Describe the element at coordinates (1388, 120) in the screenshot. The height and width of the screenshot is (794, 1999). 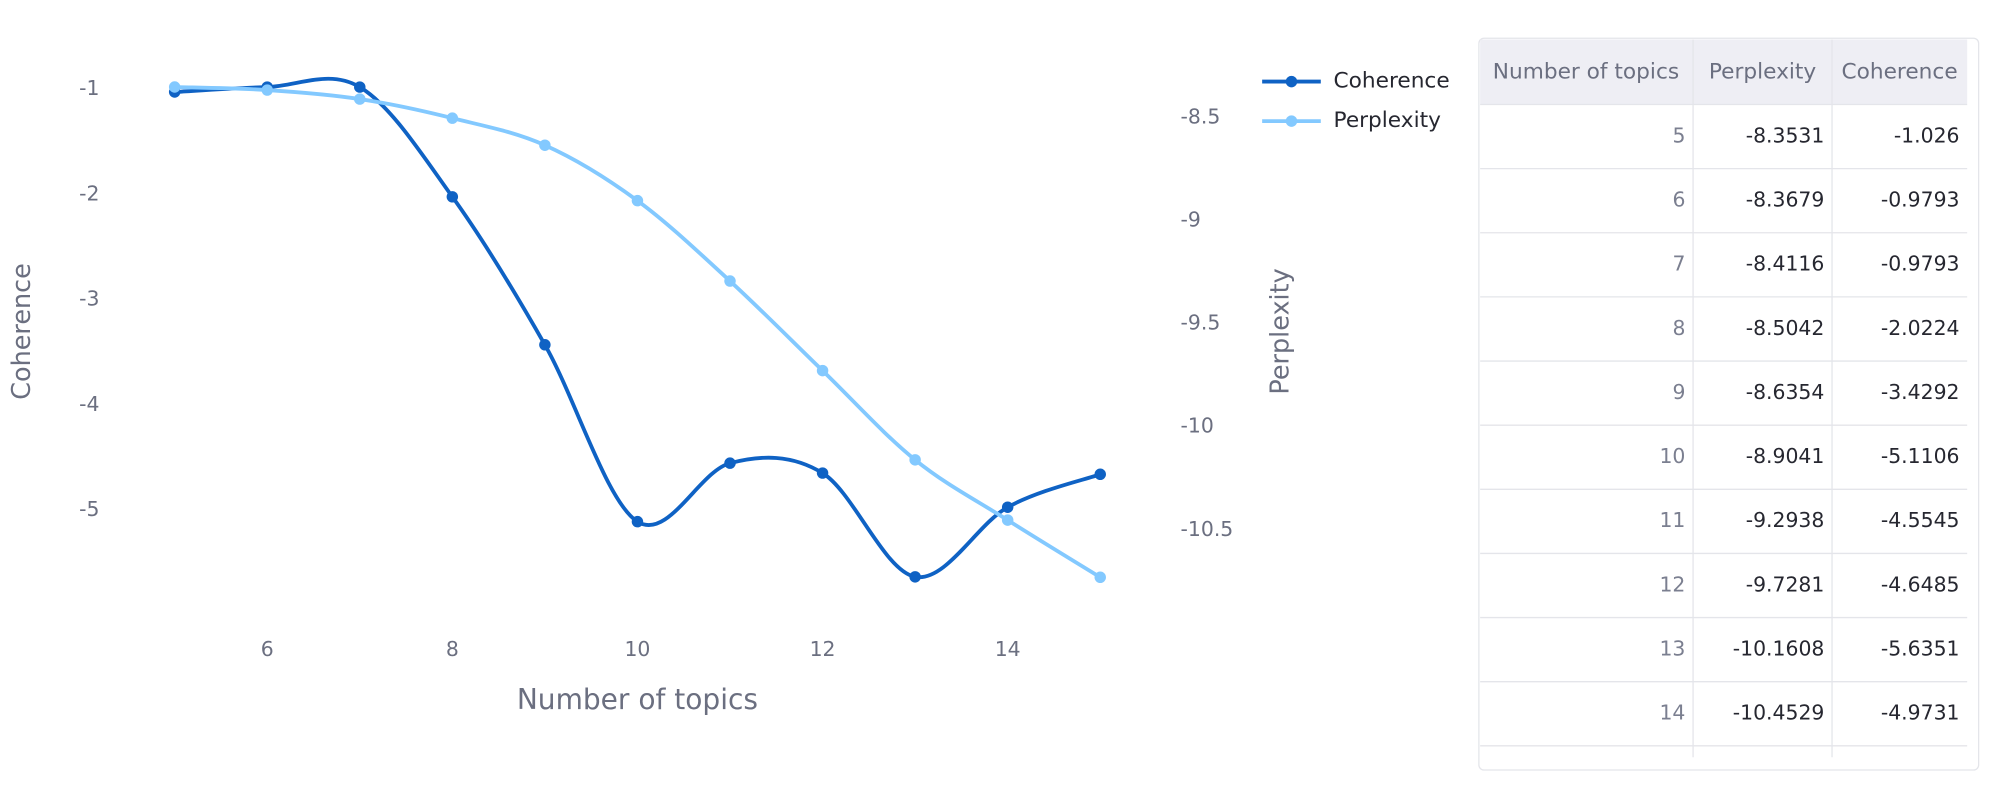
I see `legend-label: Perplexity` at that location.